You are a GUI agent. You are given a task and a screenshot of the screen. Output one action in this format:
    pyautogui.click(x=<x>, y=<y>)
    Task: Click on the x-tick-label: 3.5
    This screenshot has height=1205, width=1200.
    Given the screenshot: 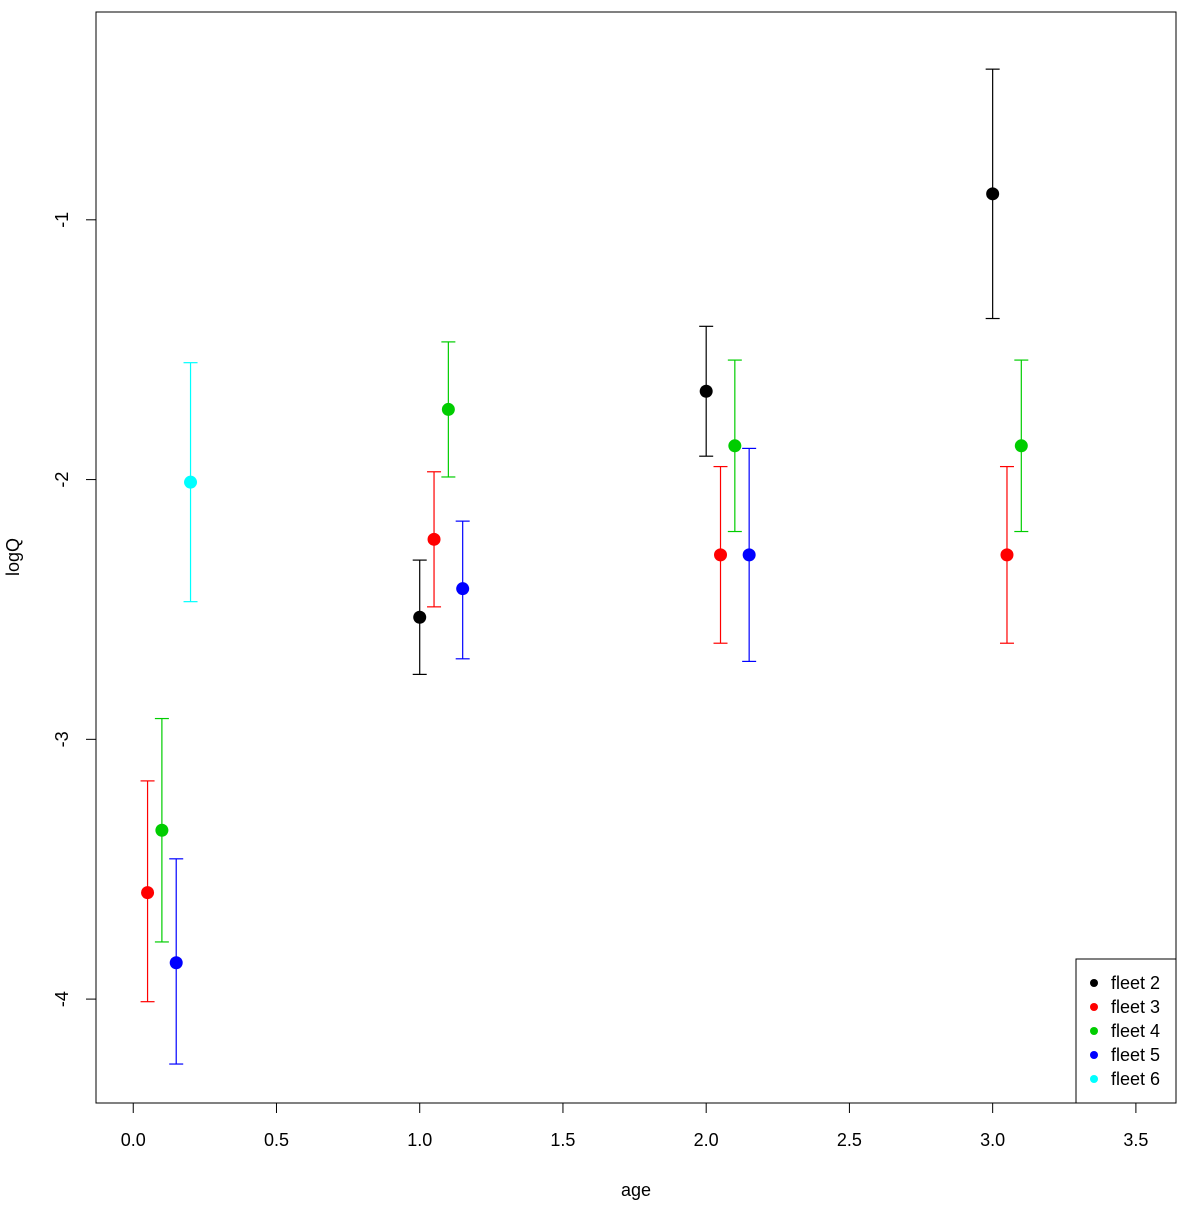 What is the action you would take?
    pyautogui.click(x=1135, y=1140)
    